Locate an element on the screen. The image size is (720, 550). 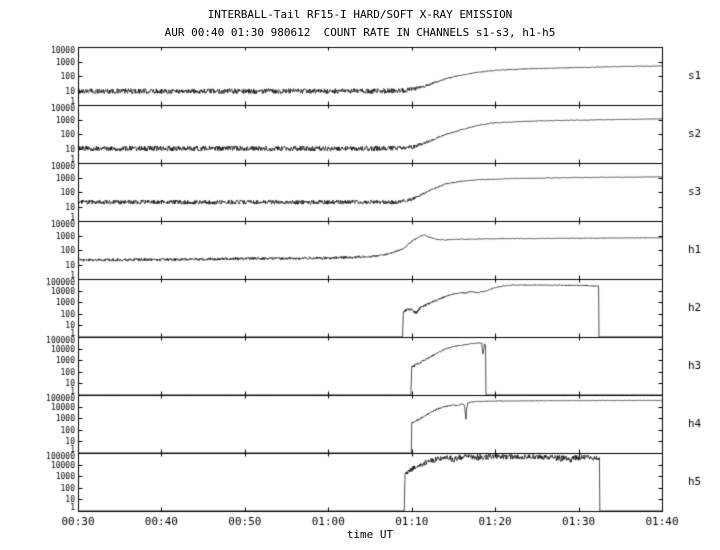
x-axis-label: time UT is located at coordinates (370, 534).